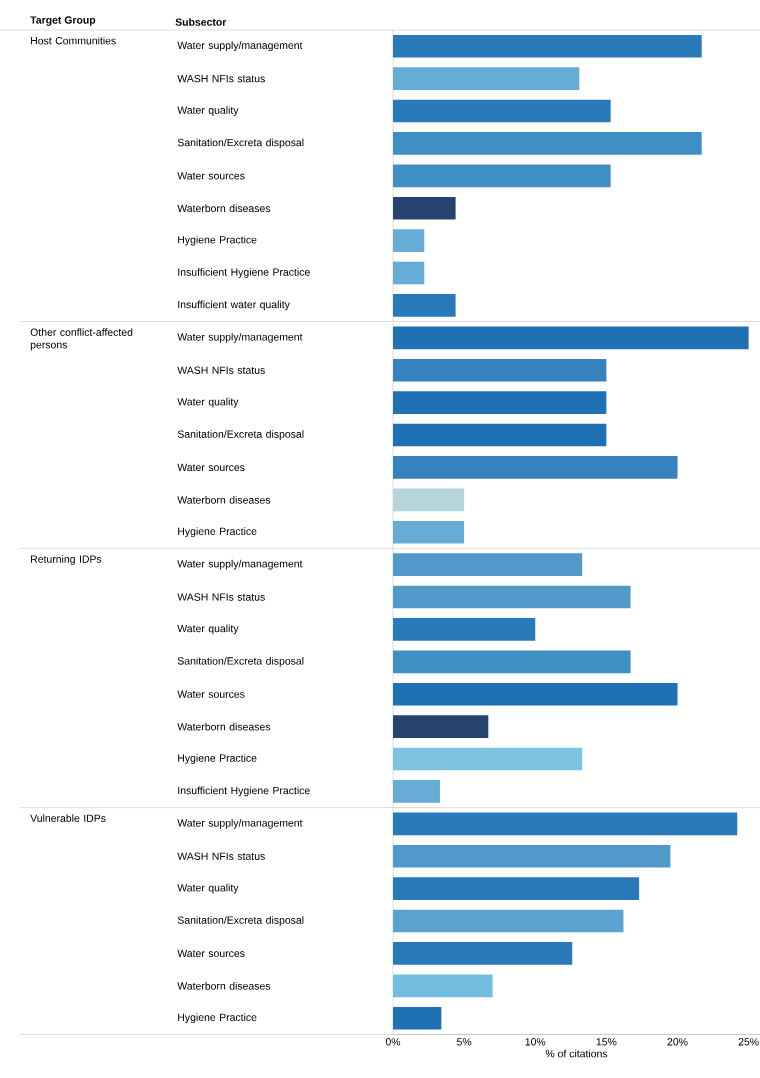 The width and height of the screenshot is (760, 1078). I want to click on x-tick-label: 15%, so click(606, 1042).